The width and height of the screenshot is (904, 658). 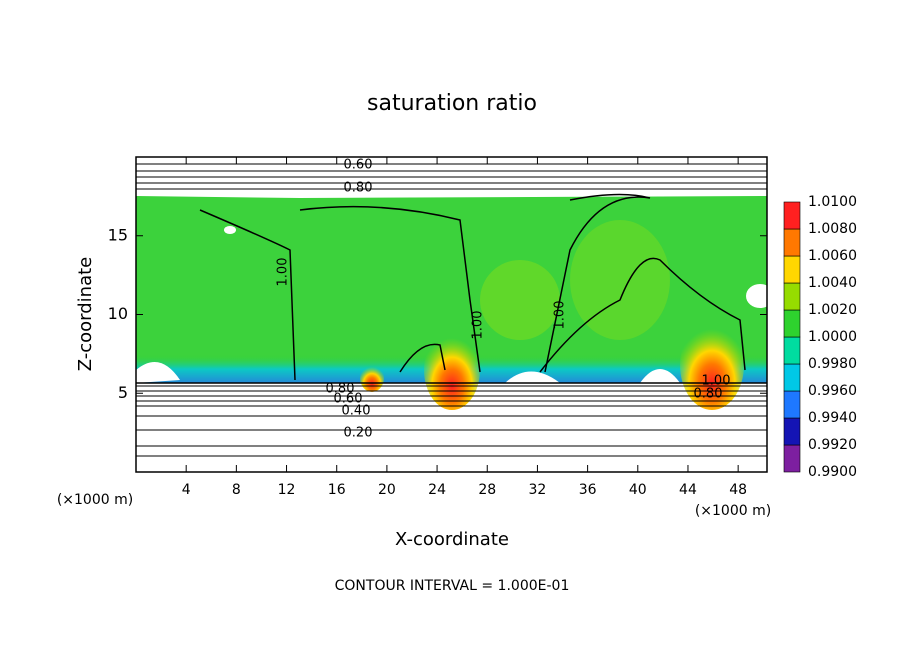 What do you see at coordinates (832, 337) in the screenshot?
I see `colorbar-label: 1.0000` at bounding box center [832, 337].